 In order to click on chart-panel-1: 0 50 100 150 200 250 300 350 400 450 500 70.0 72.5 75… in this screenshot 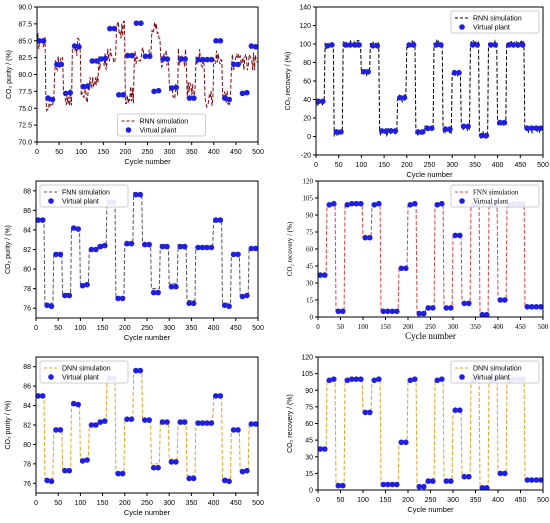, I will do `click(135, 86)`.